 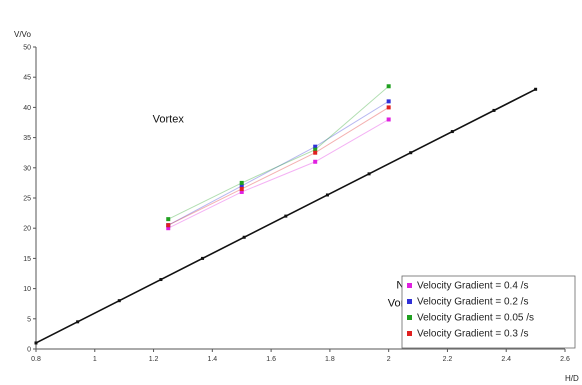 I want to click on y-tick-label: 40, so click(x=27, y=108).